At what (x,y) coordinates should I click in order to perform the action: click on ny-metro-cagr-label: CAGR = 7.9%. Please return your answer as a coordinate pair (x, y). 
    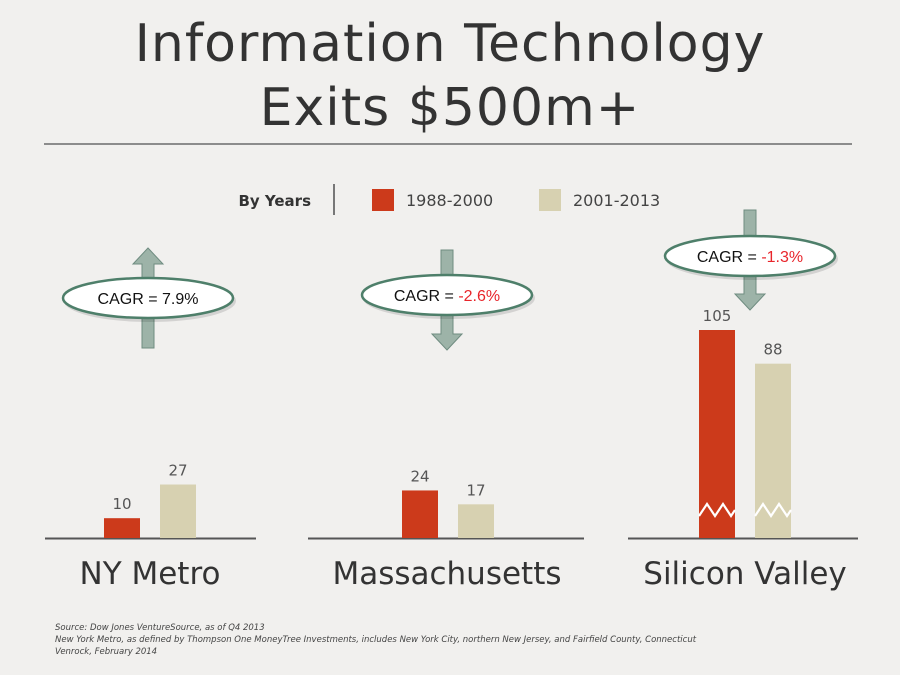
    Looking at the image, I should click on (148, 299).